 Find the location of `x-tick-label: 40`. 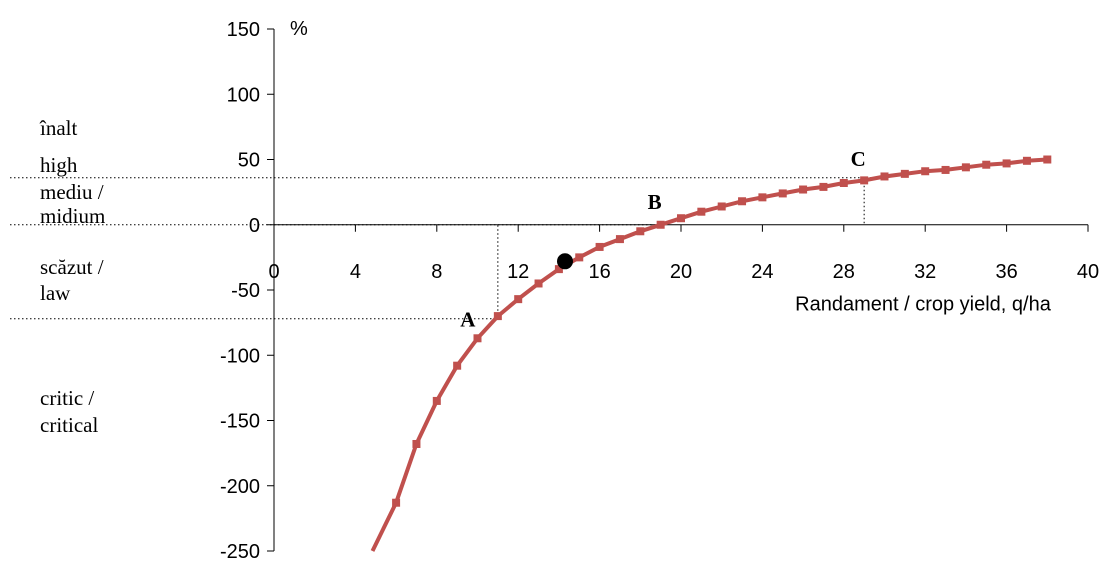

x-tick-label: 40 is located at coordinates (1088, 272).